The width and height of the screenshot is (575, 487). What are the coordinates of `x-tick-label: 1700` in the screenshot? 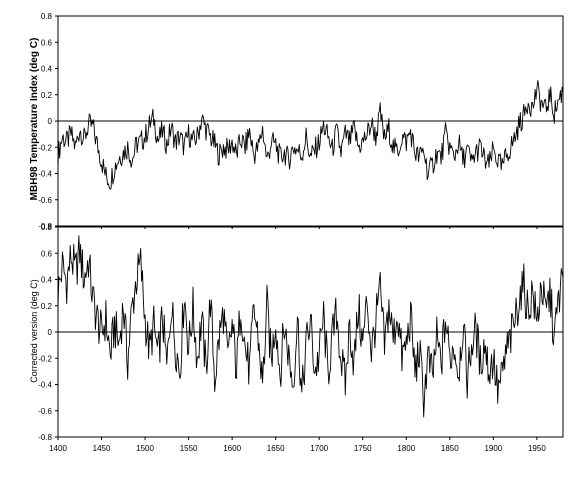 It's located at (319, 448).